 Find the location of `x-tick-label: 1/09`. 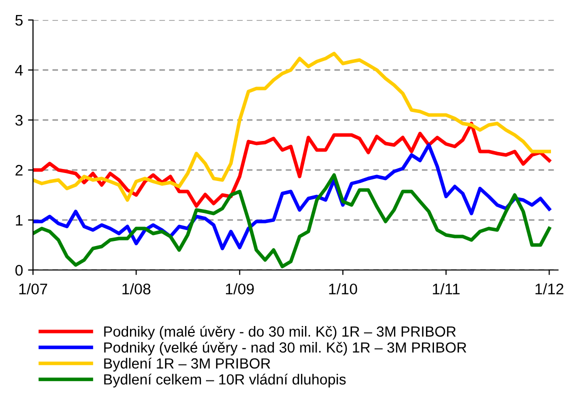

x-tick-label: 1/09 is located at coordinates (240, 288).